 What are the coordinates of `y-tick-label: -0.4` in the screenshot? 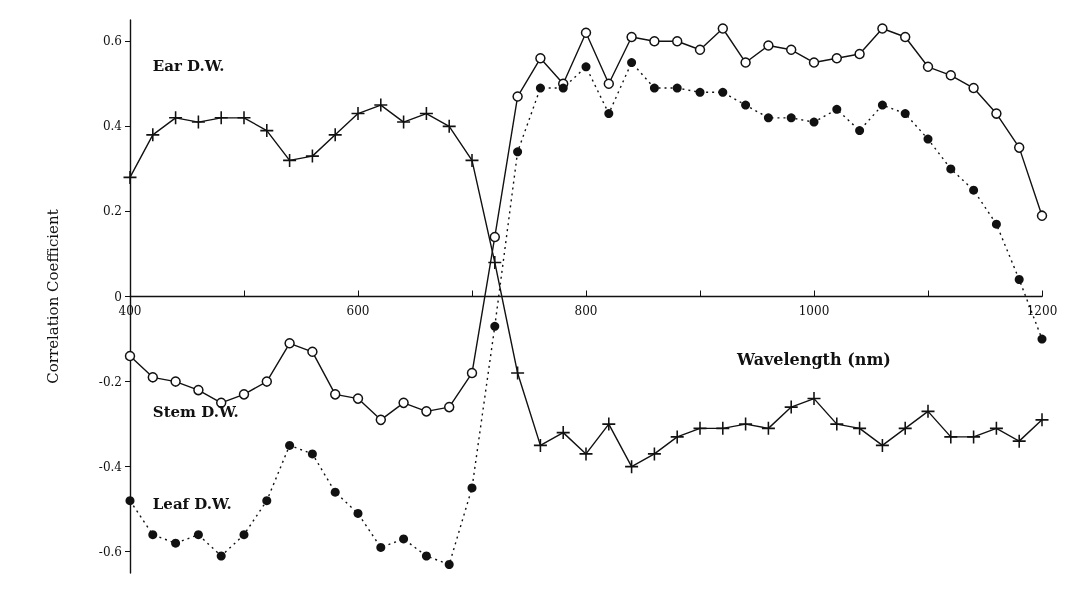 It's located at (110, 466).